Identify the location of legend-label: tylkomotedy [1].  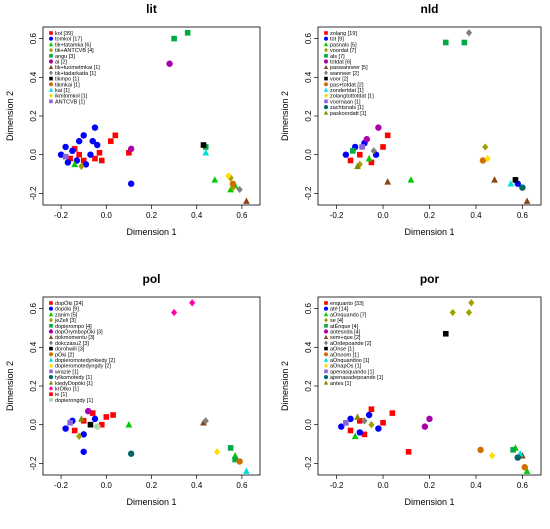
(73, 378).